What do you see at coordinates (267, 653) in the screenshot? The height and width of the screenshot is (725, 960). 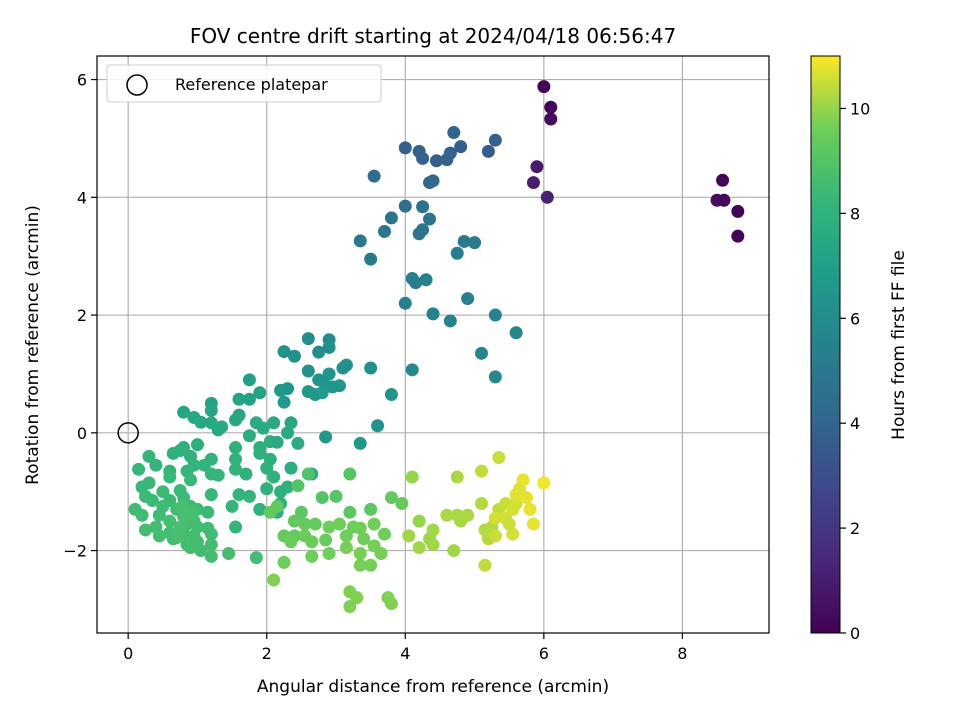 I see `x-tick-label: 2` at bounding box center [267, 653].